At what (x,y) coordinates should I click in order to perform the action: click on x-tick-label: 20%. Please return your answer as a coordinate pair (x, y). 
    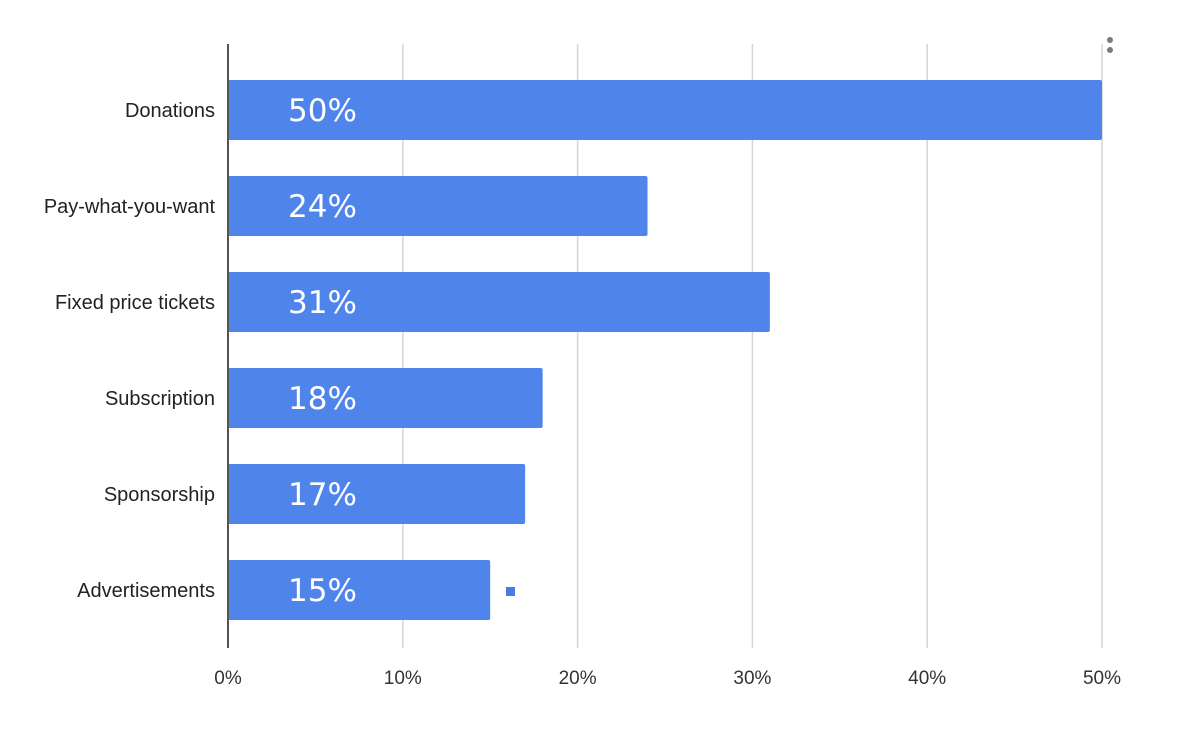
    Looking at the image, I should click on (578, 678).